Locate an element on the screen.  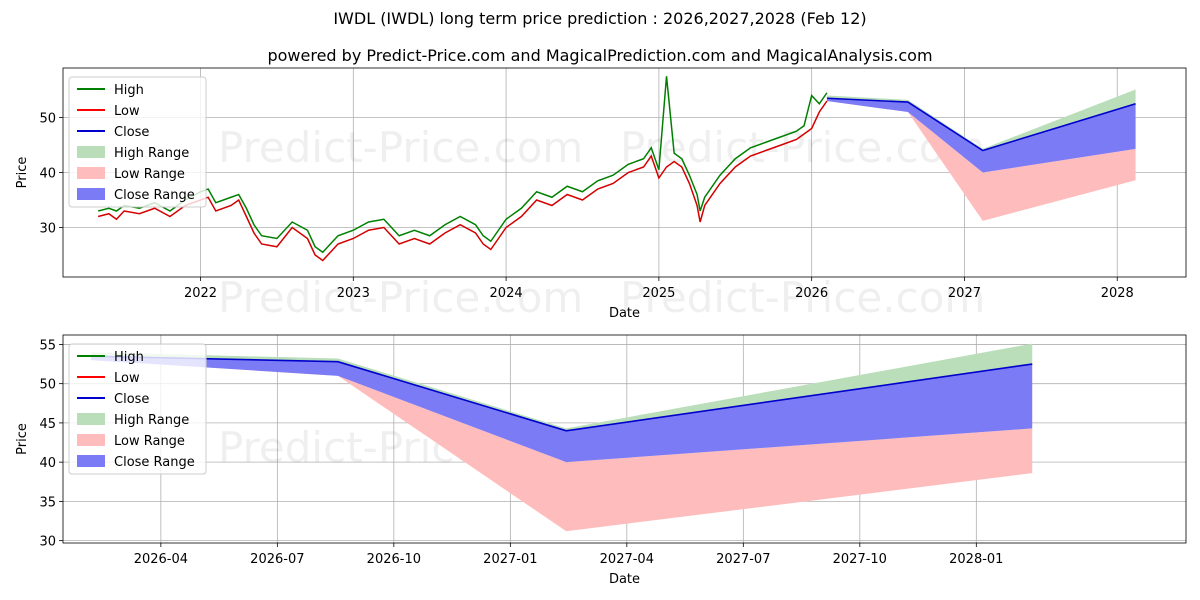
x-tick-label: 2027-01 is located at coordinates (510, 559).